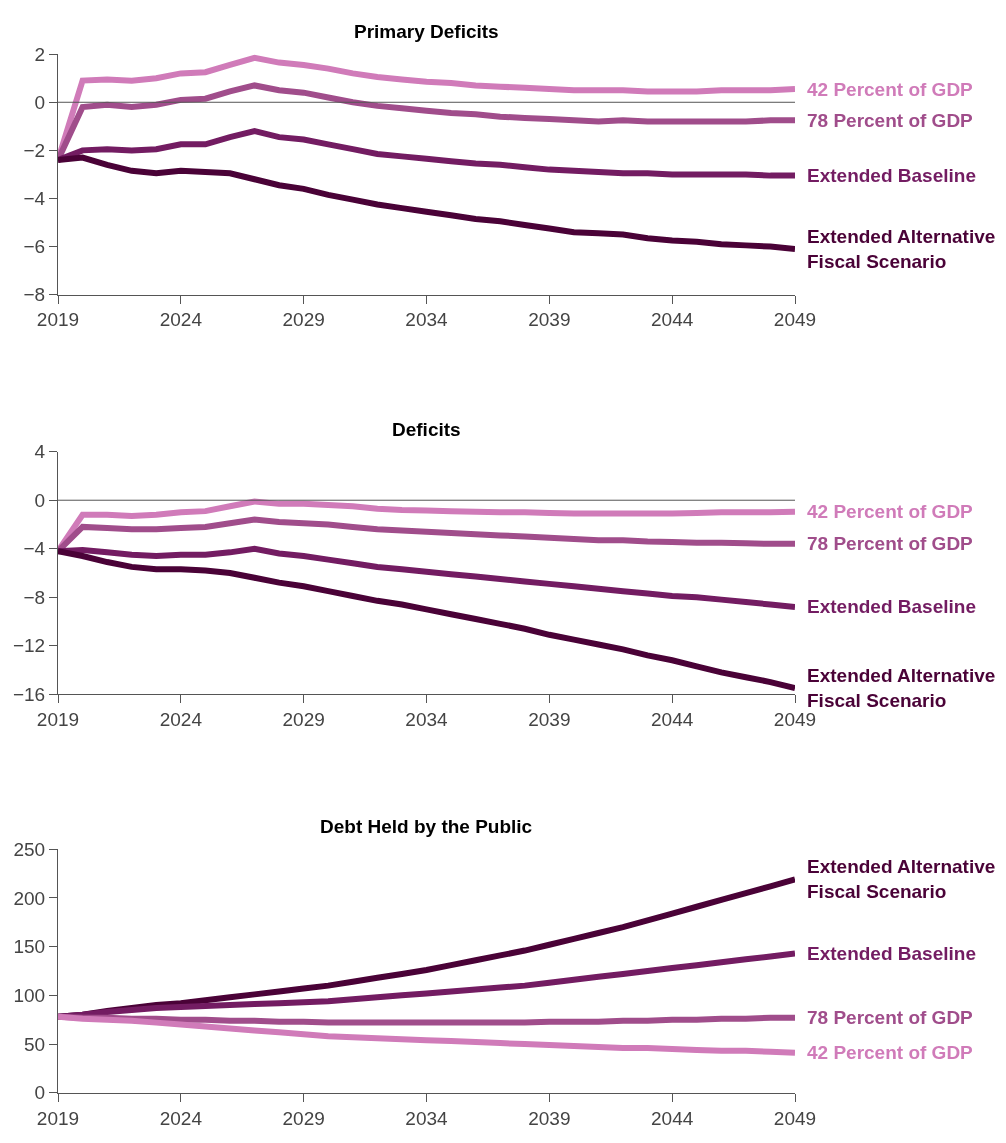  Describe the element at coordinates (34, 247) in the screenshot. I see `y-tick-label: −6` at that location.